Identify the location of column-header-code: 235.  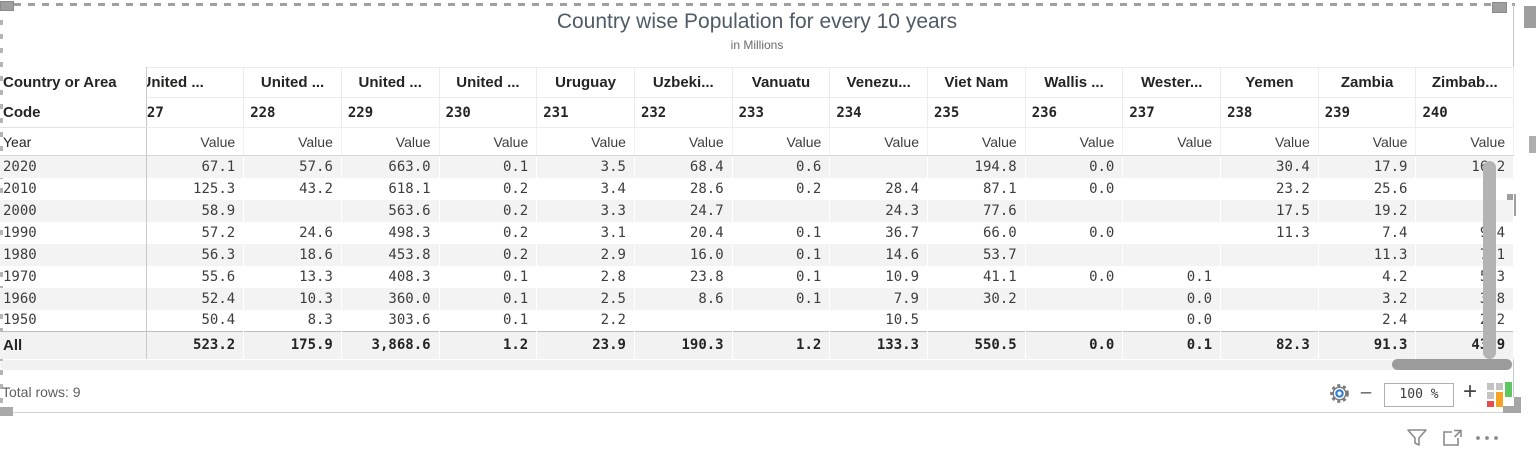
(976, 112).